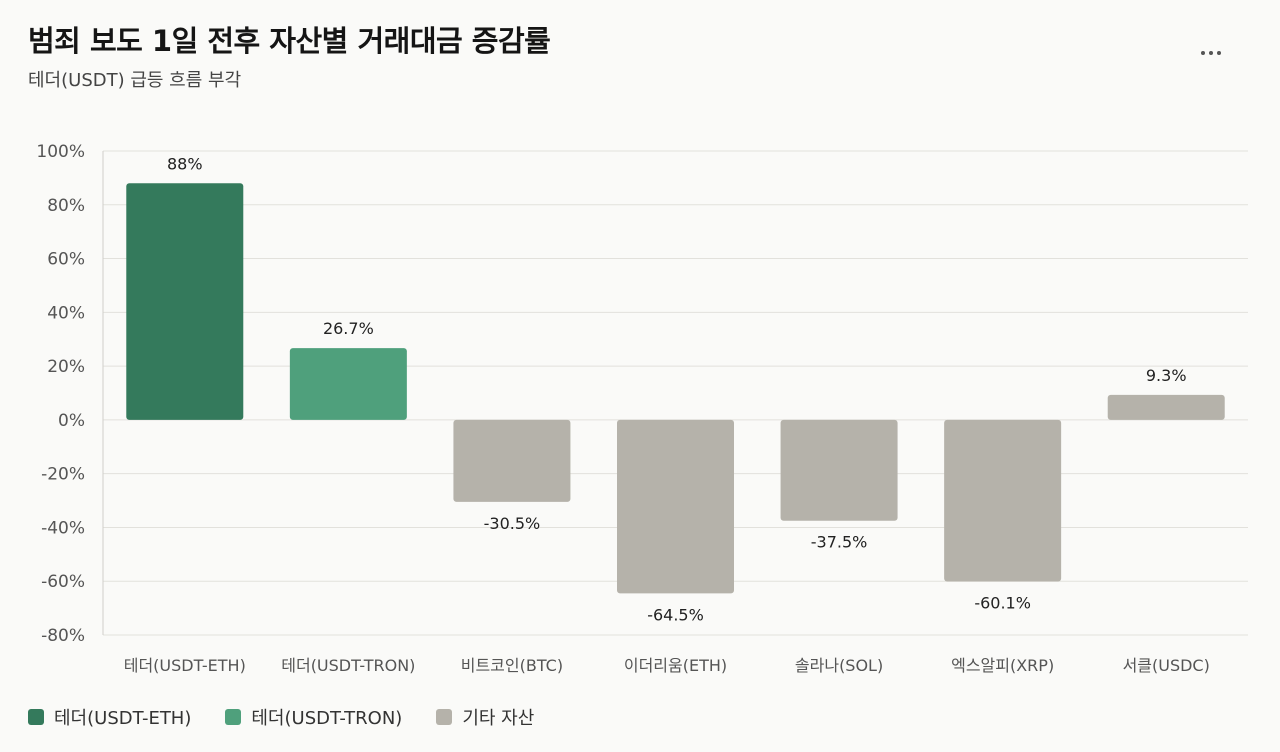 Image resolution: width=1280 pixels, height=752 pixels. Describe the element at coordinates (327, 718) in the screenshot. I see `legend-label: 테더(USDT-TRON)` at that location.